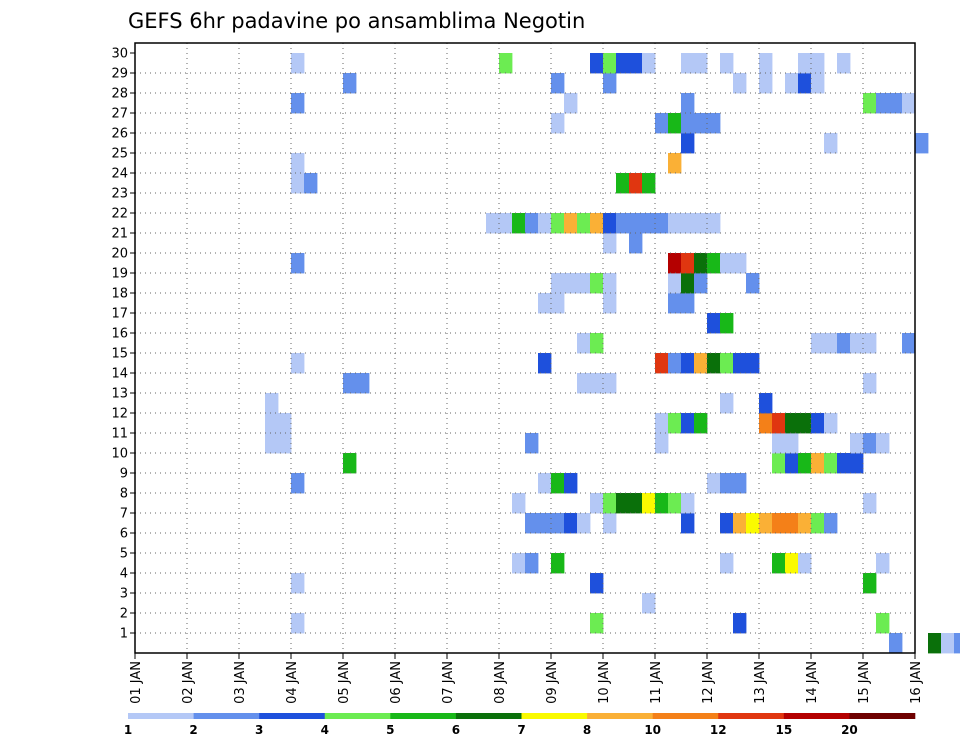 The width and height of the screenshot is (960, 742). Describe the element at coordinates (652, 730) in the screenshot. I see `colorbar-label: 10` at that location.